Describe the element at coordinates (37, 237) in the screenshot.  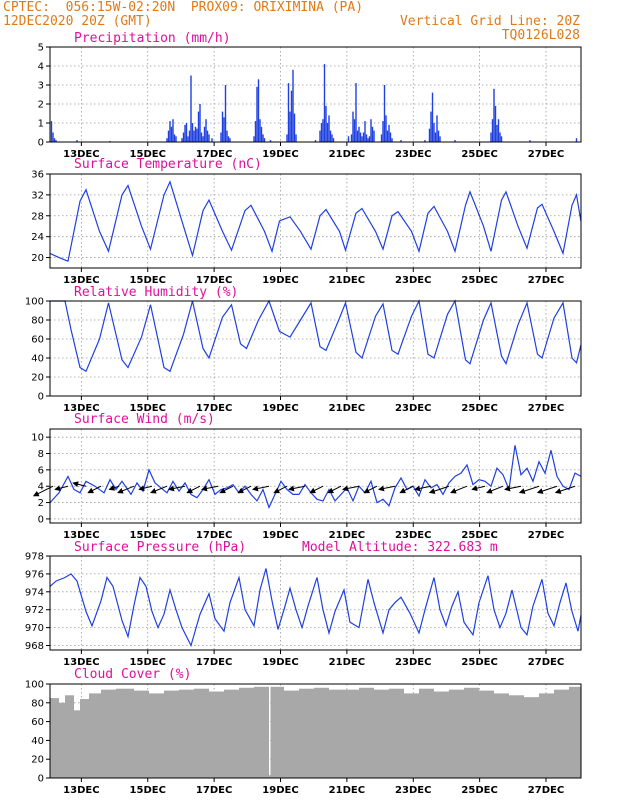
I see `y-tick-label: 24` at that location.